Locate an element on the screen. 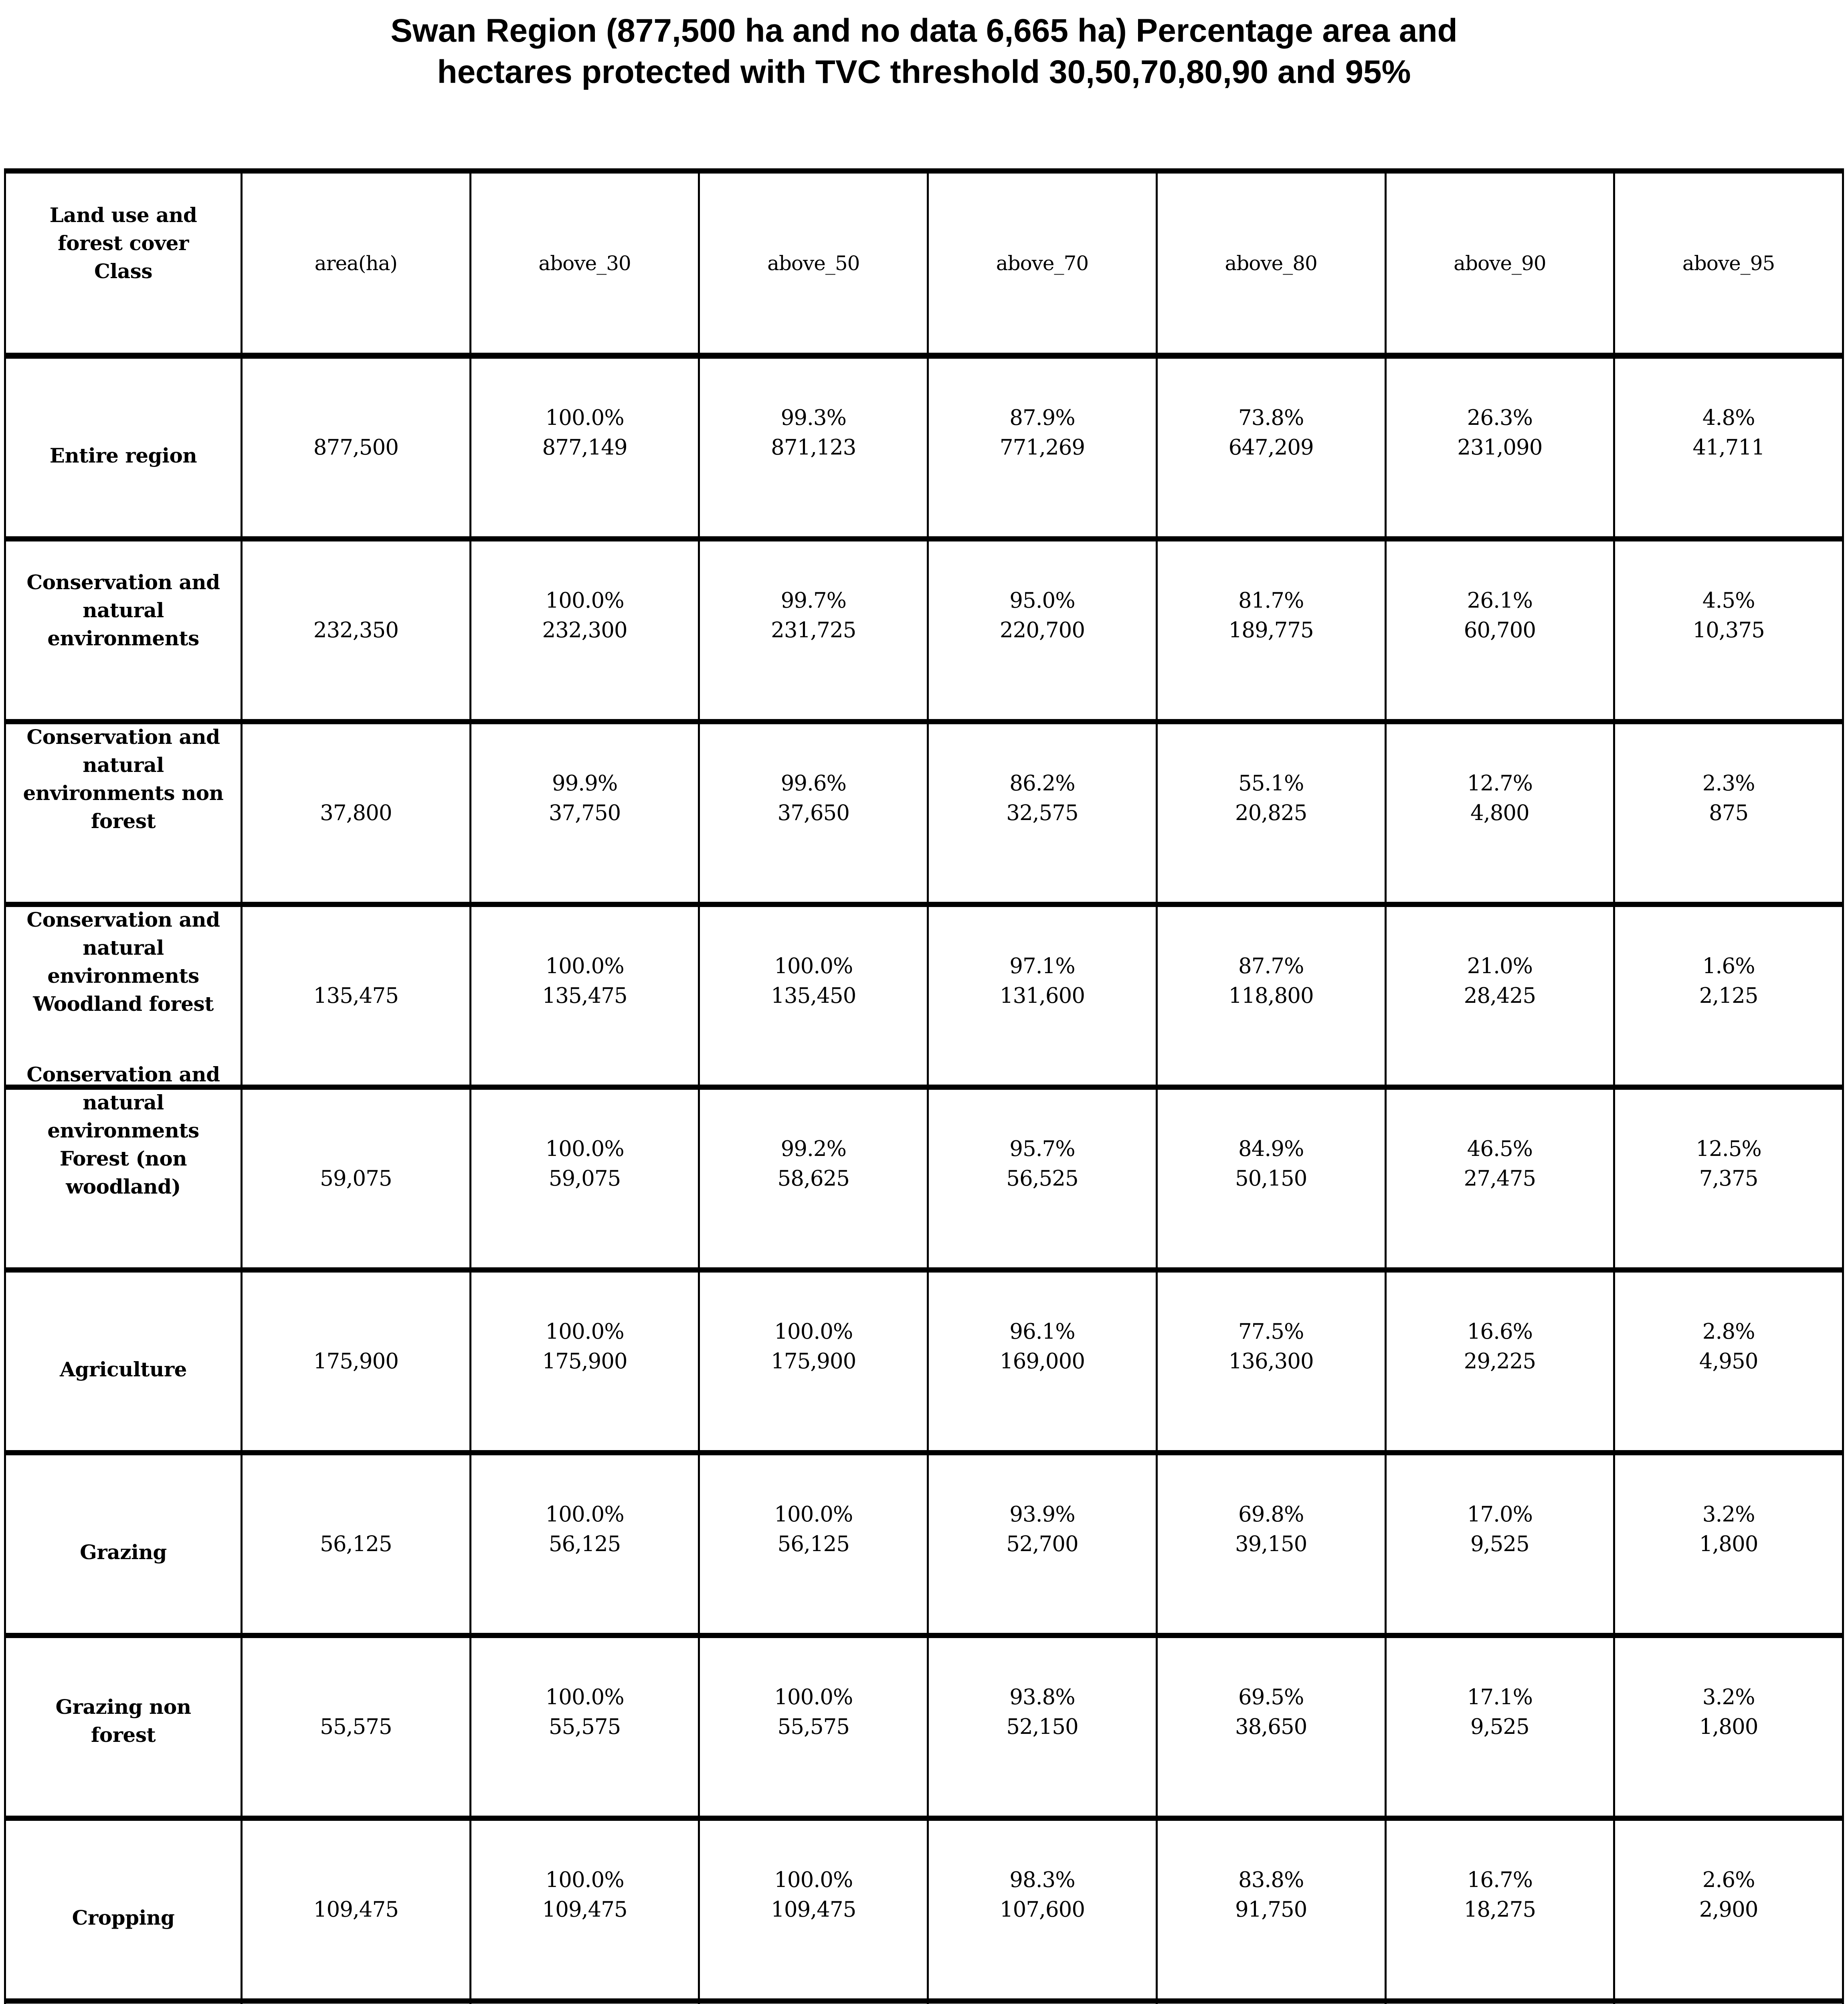  percent-value: 84.9% is located at coordinates (1271, 1148).